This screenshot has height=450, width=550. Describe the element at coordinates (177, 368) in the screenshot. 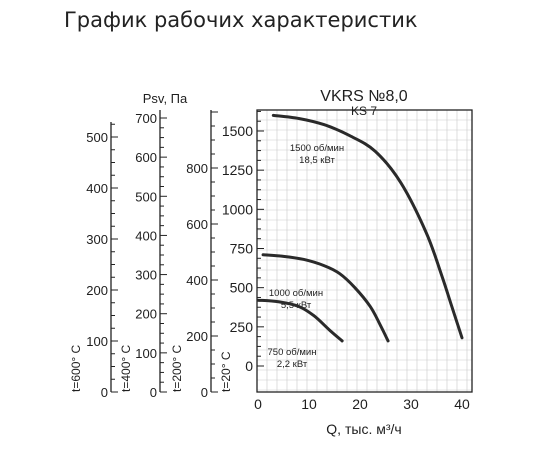

I see `temp-scale-label: t=200° C` at that location.